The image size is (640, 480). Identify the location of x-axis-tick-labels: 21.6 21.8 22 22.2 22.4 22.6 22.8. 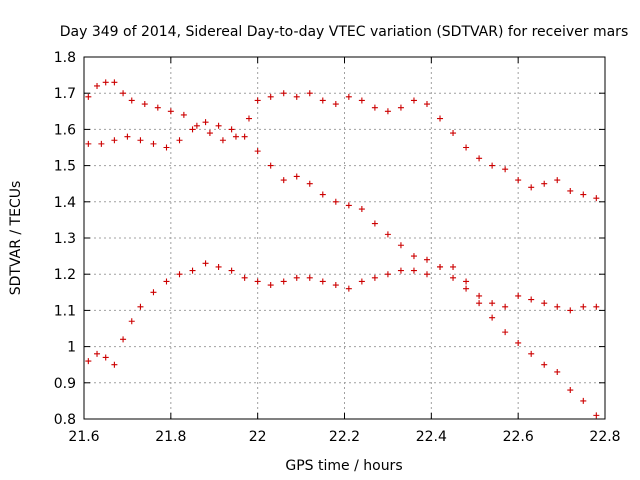
(344, 437).